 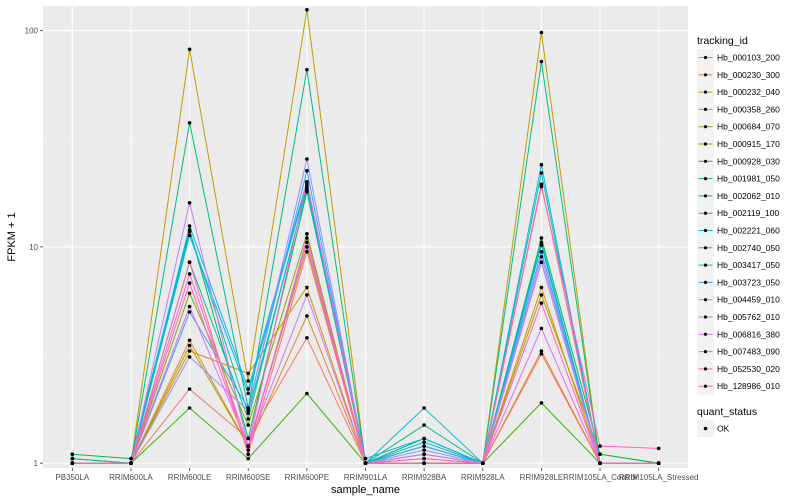 What do you see at coordinates (705, 428) in the screenshot?
I see `shape-legend-point` at bounding box center [705, 428].